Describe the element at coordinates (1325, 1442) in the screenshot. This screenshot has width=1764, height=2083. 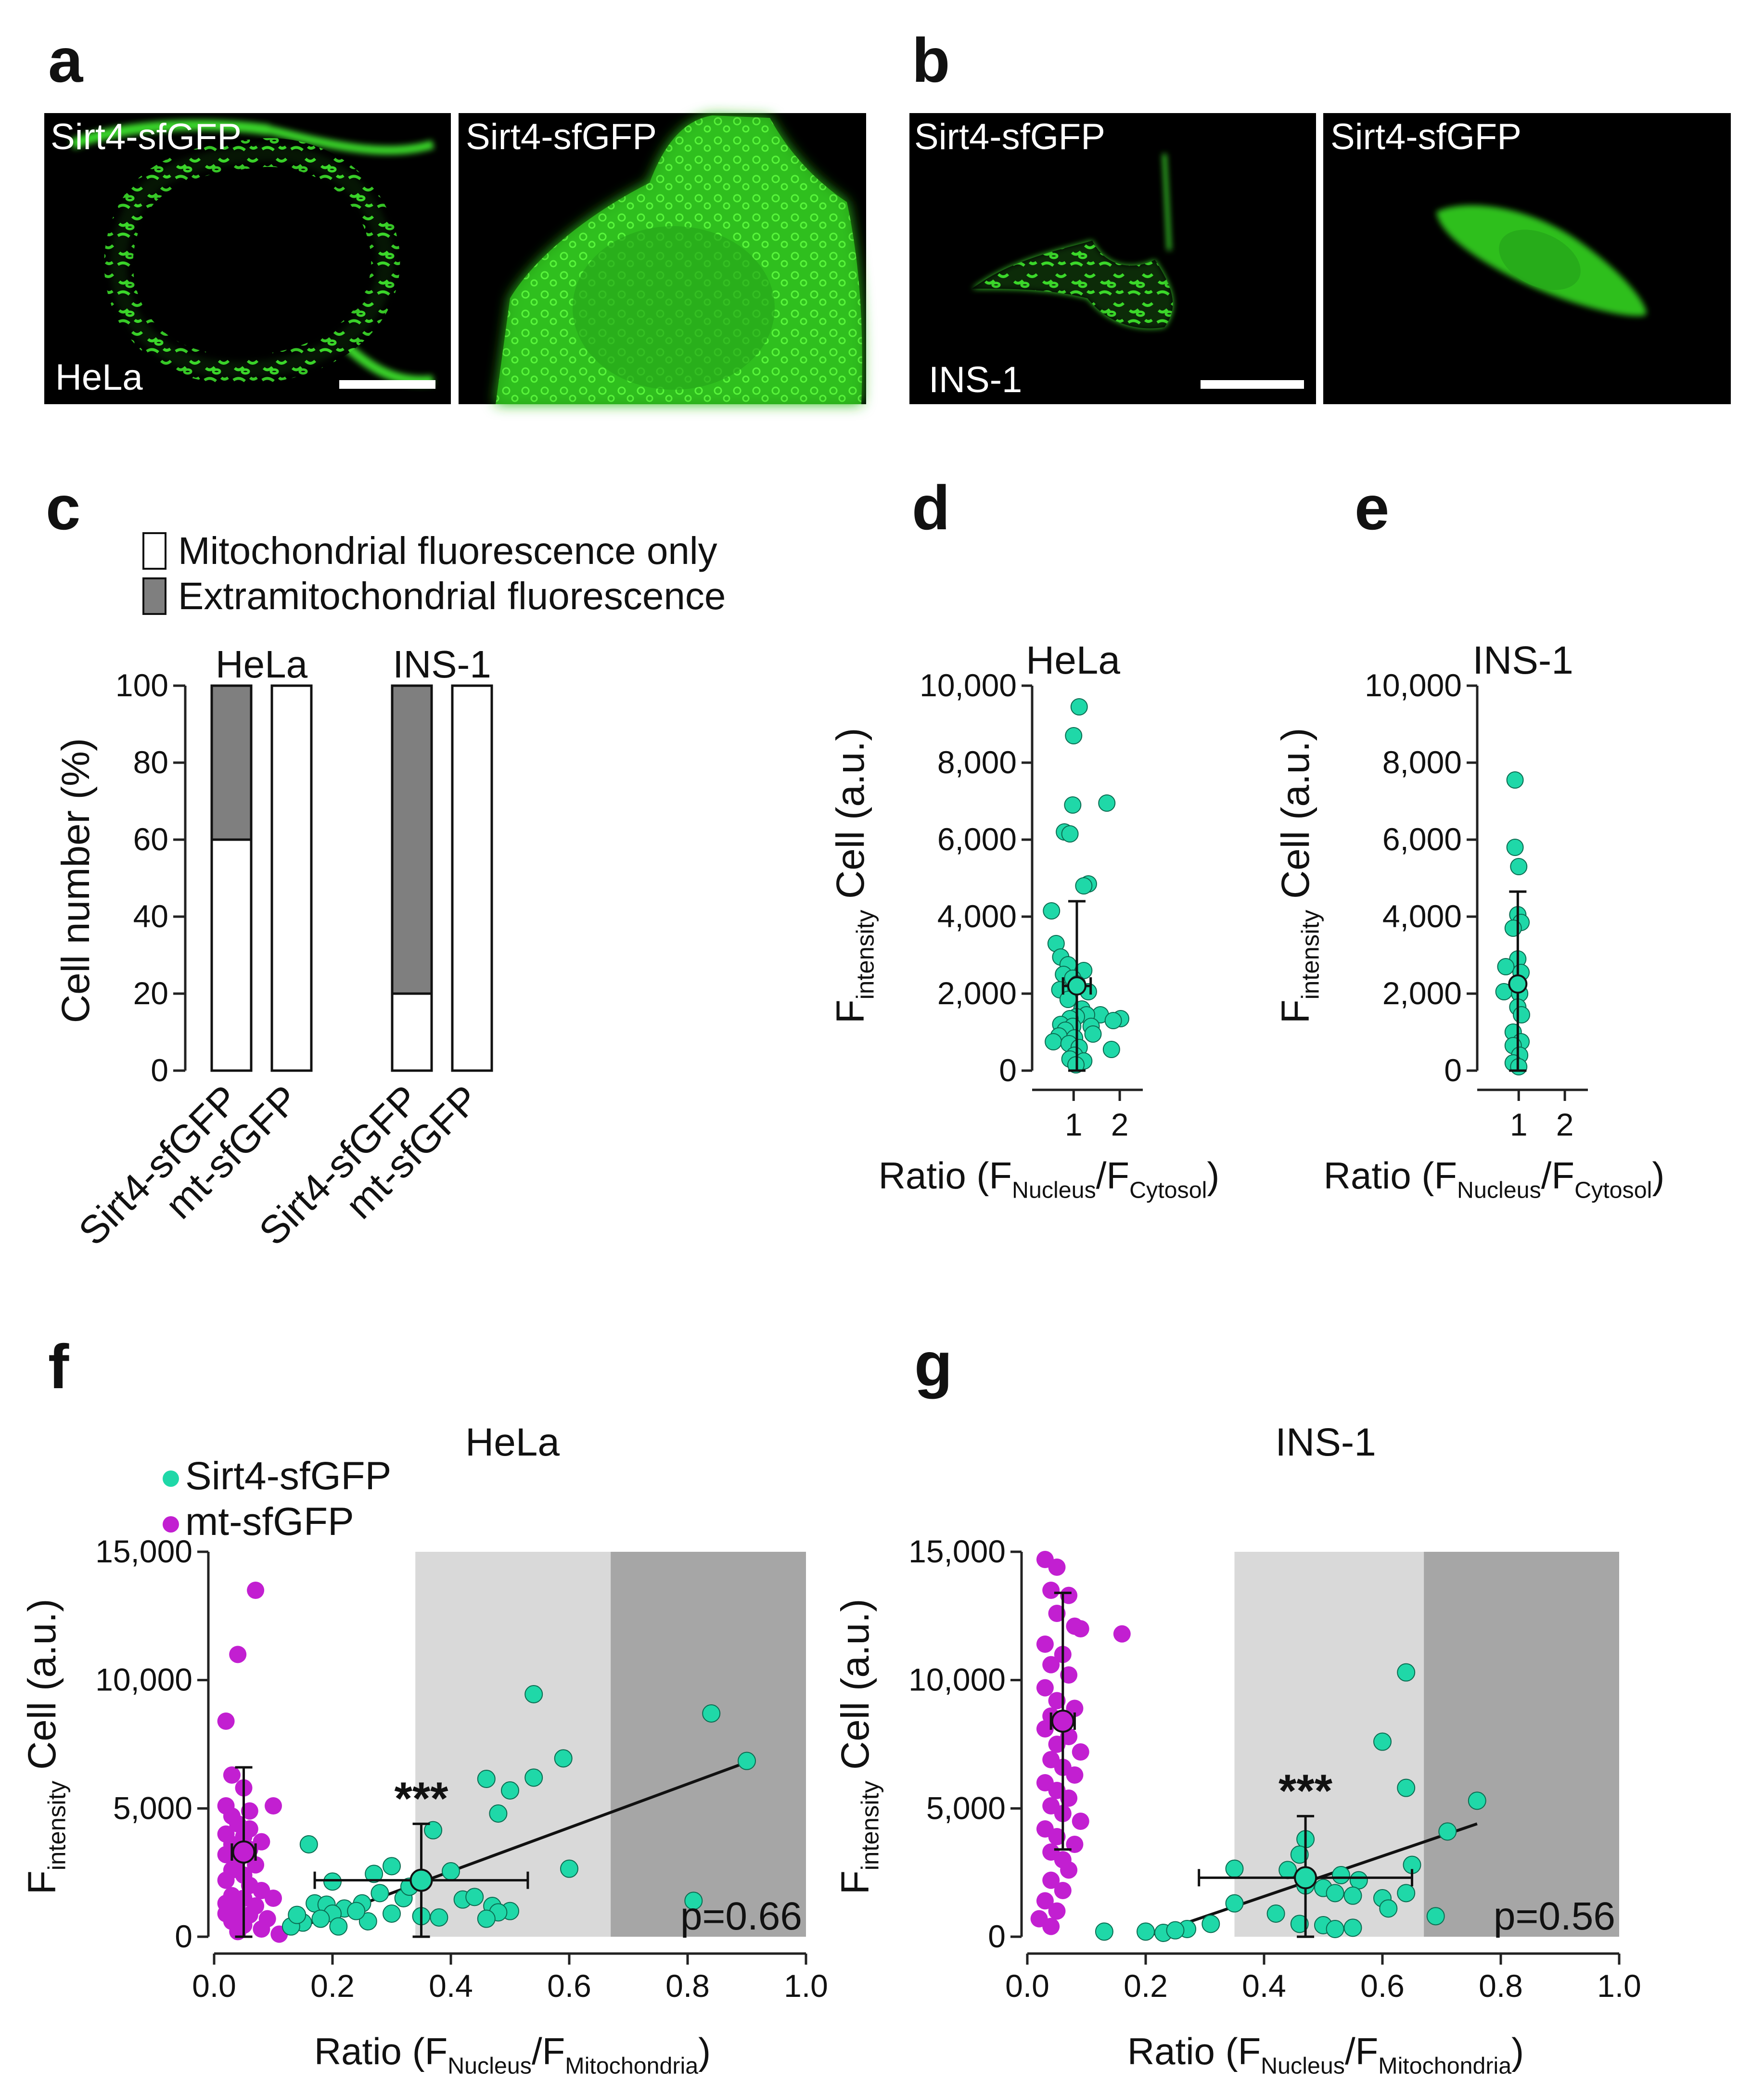
I see `chart-title: INS-1` at that location.